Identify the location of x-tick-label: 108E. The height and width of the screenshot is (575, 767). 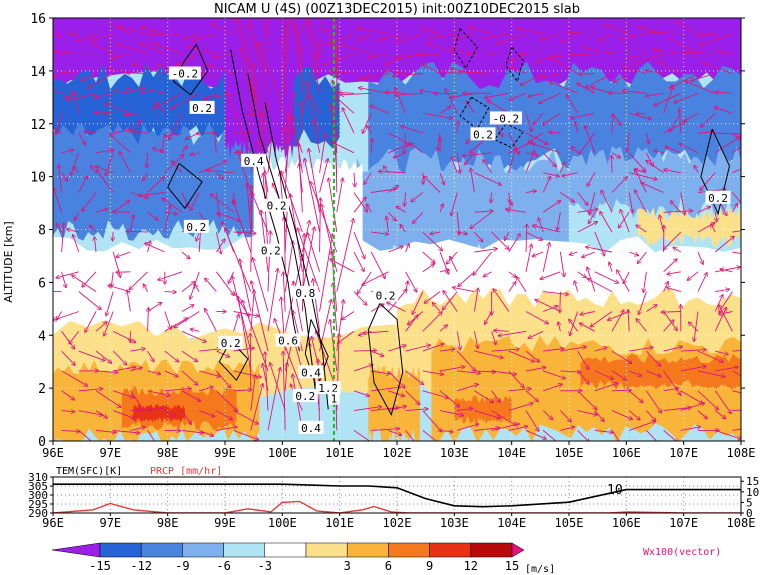
(741, 453).